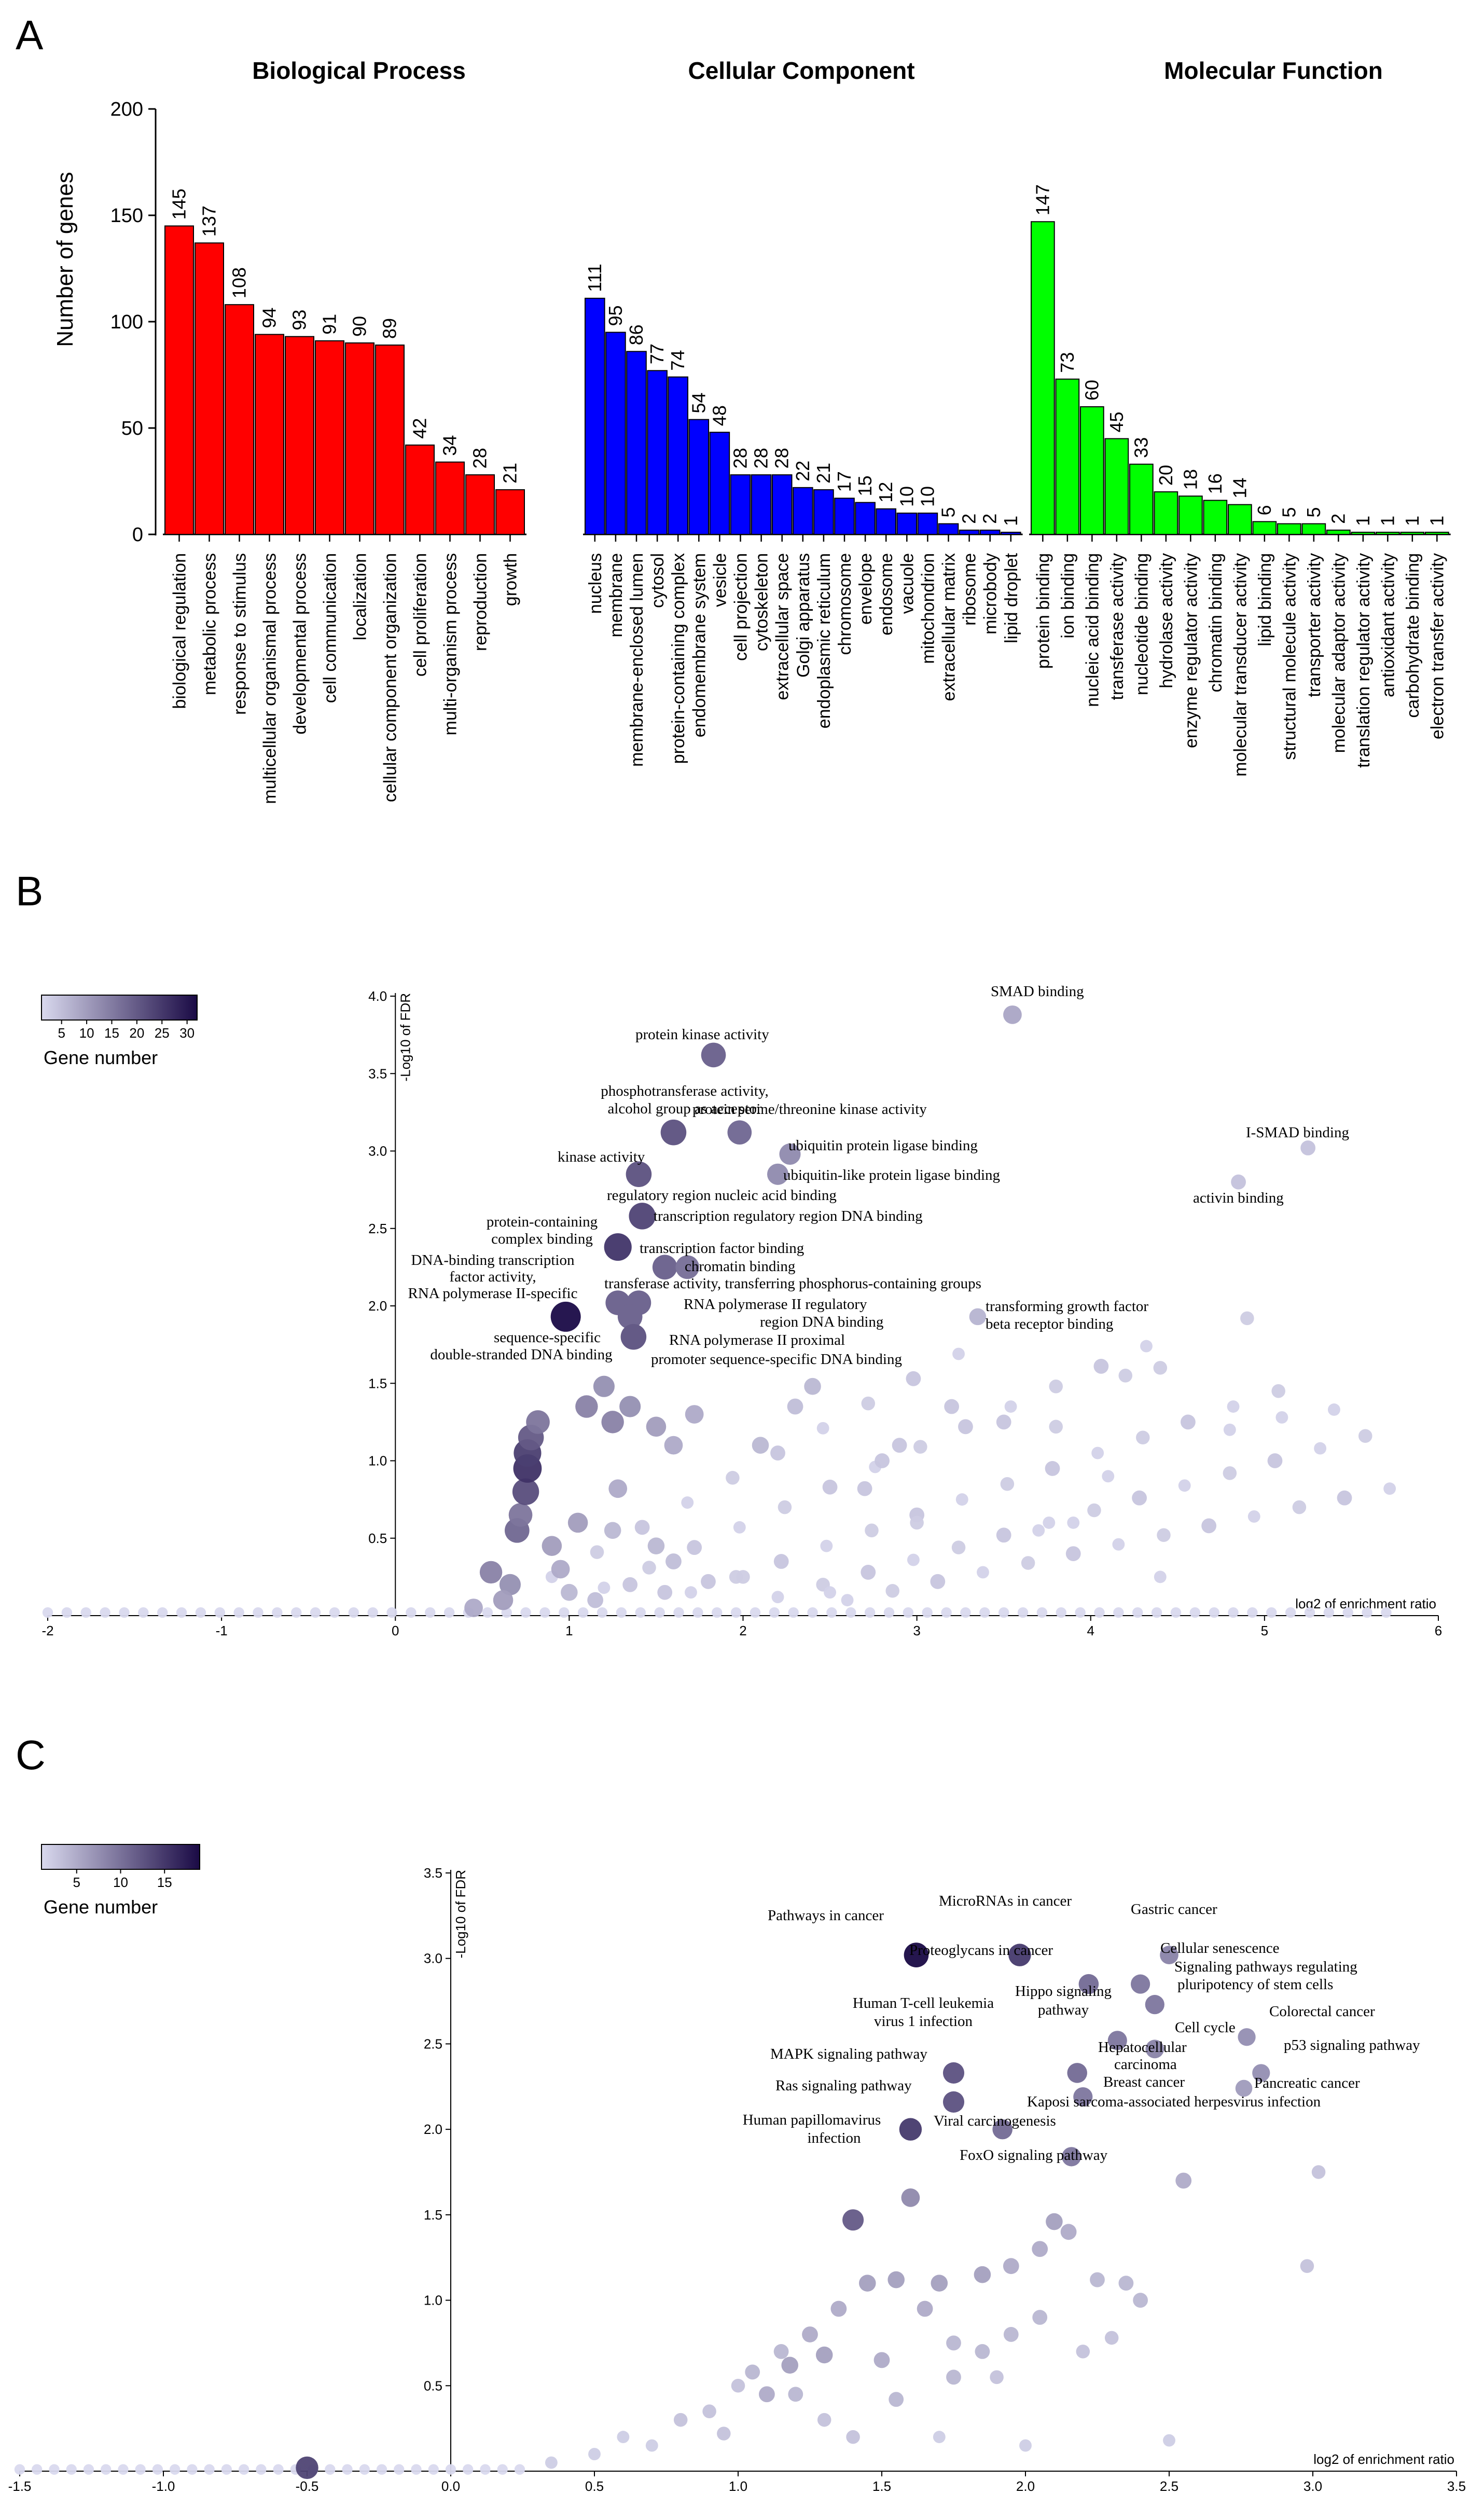 The width and height of the screenshot is (1484, 2508). I want to click on a-bar-value-label: 6, so click(1264, 510).